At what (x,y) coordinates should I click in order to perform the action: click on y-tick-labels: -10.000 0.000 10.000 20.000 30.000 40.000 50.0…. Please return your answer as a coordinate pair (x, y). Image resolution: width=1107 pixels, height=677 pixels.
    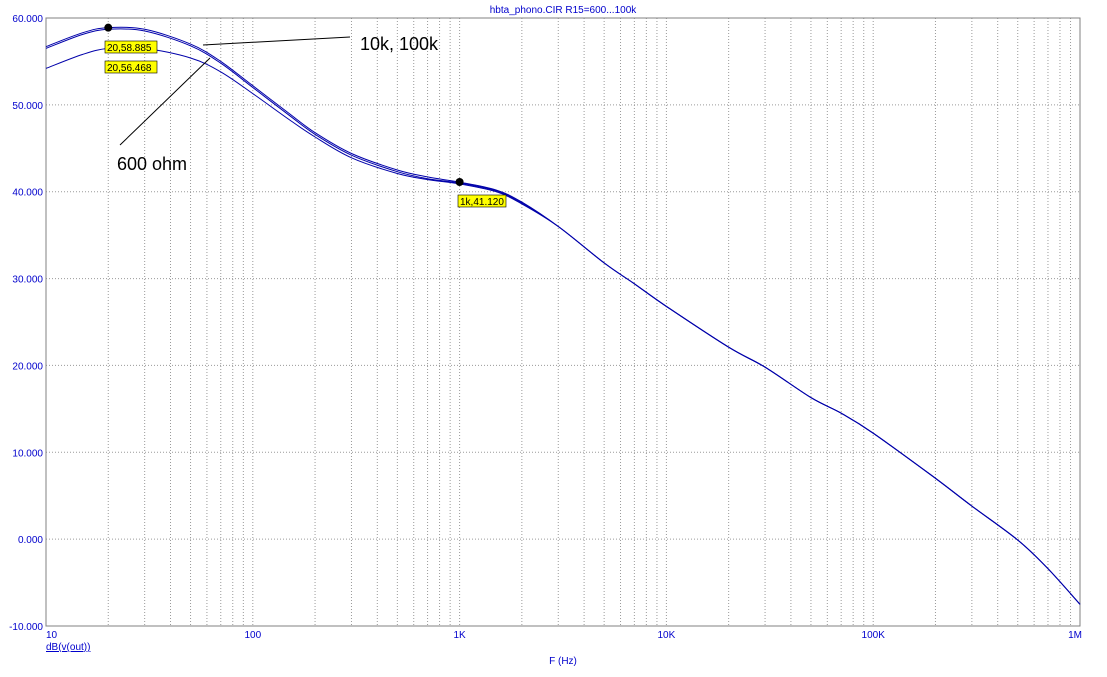
    Looking at the image, I should click on (26, 323).